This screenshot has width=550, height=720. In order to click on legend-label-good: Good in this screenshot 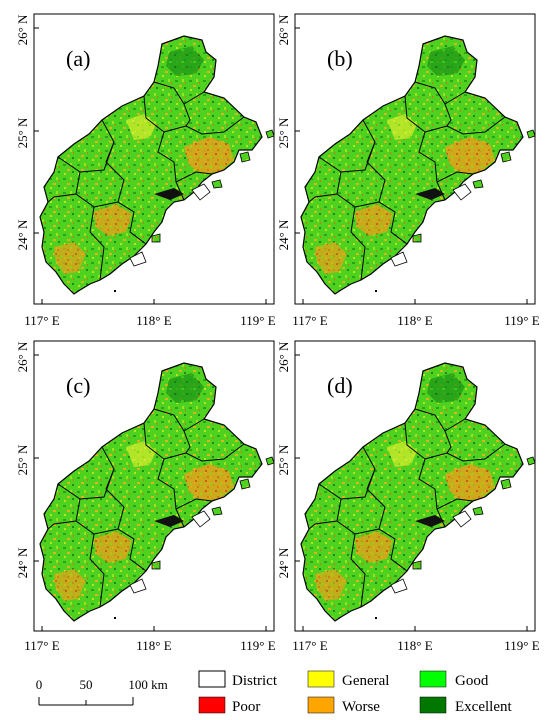, I will do `click(472, 681)`.